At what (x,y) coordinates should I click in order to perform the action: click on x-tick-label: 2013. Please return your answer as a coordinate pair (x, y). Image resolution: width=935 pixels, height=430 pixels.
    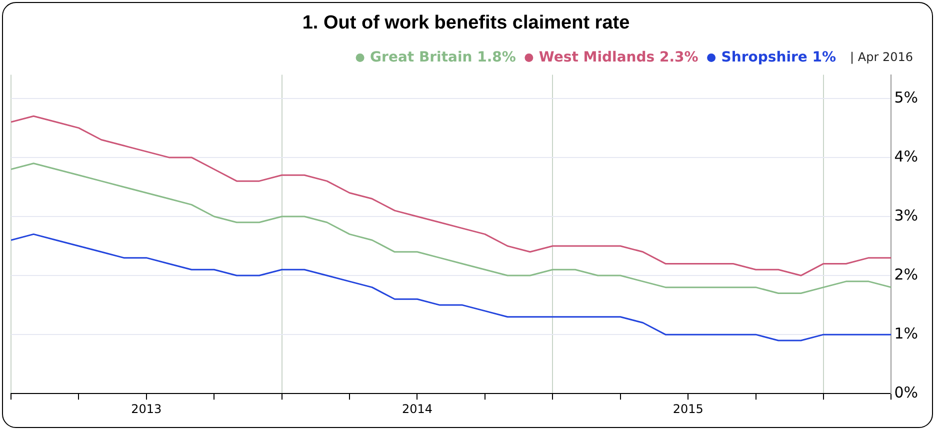
    Looking at the image, I should click on (146, 409).